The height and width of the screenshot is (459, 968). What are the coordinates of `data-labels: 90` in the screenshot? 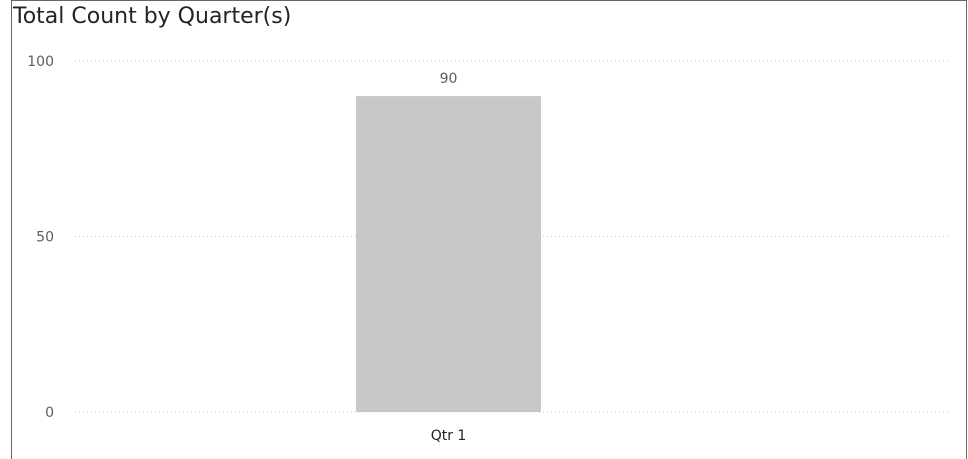 It's located at (449, 79).